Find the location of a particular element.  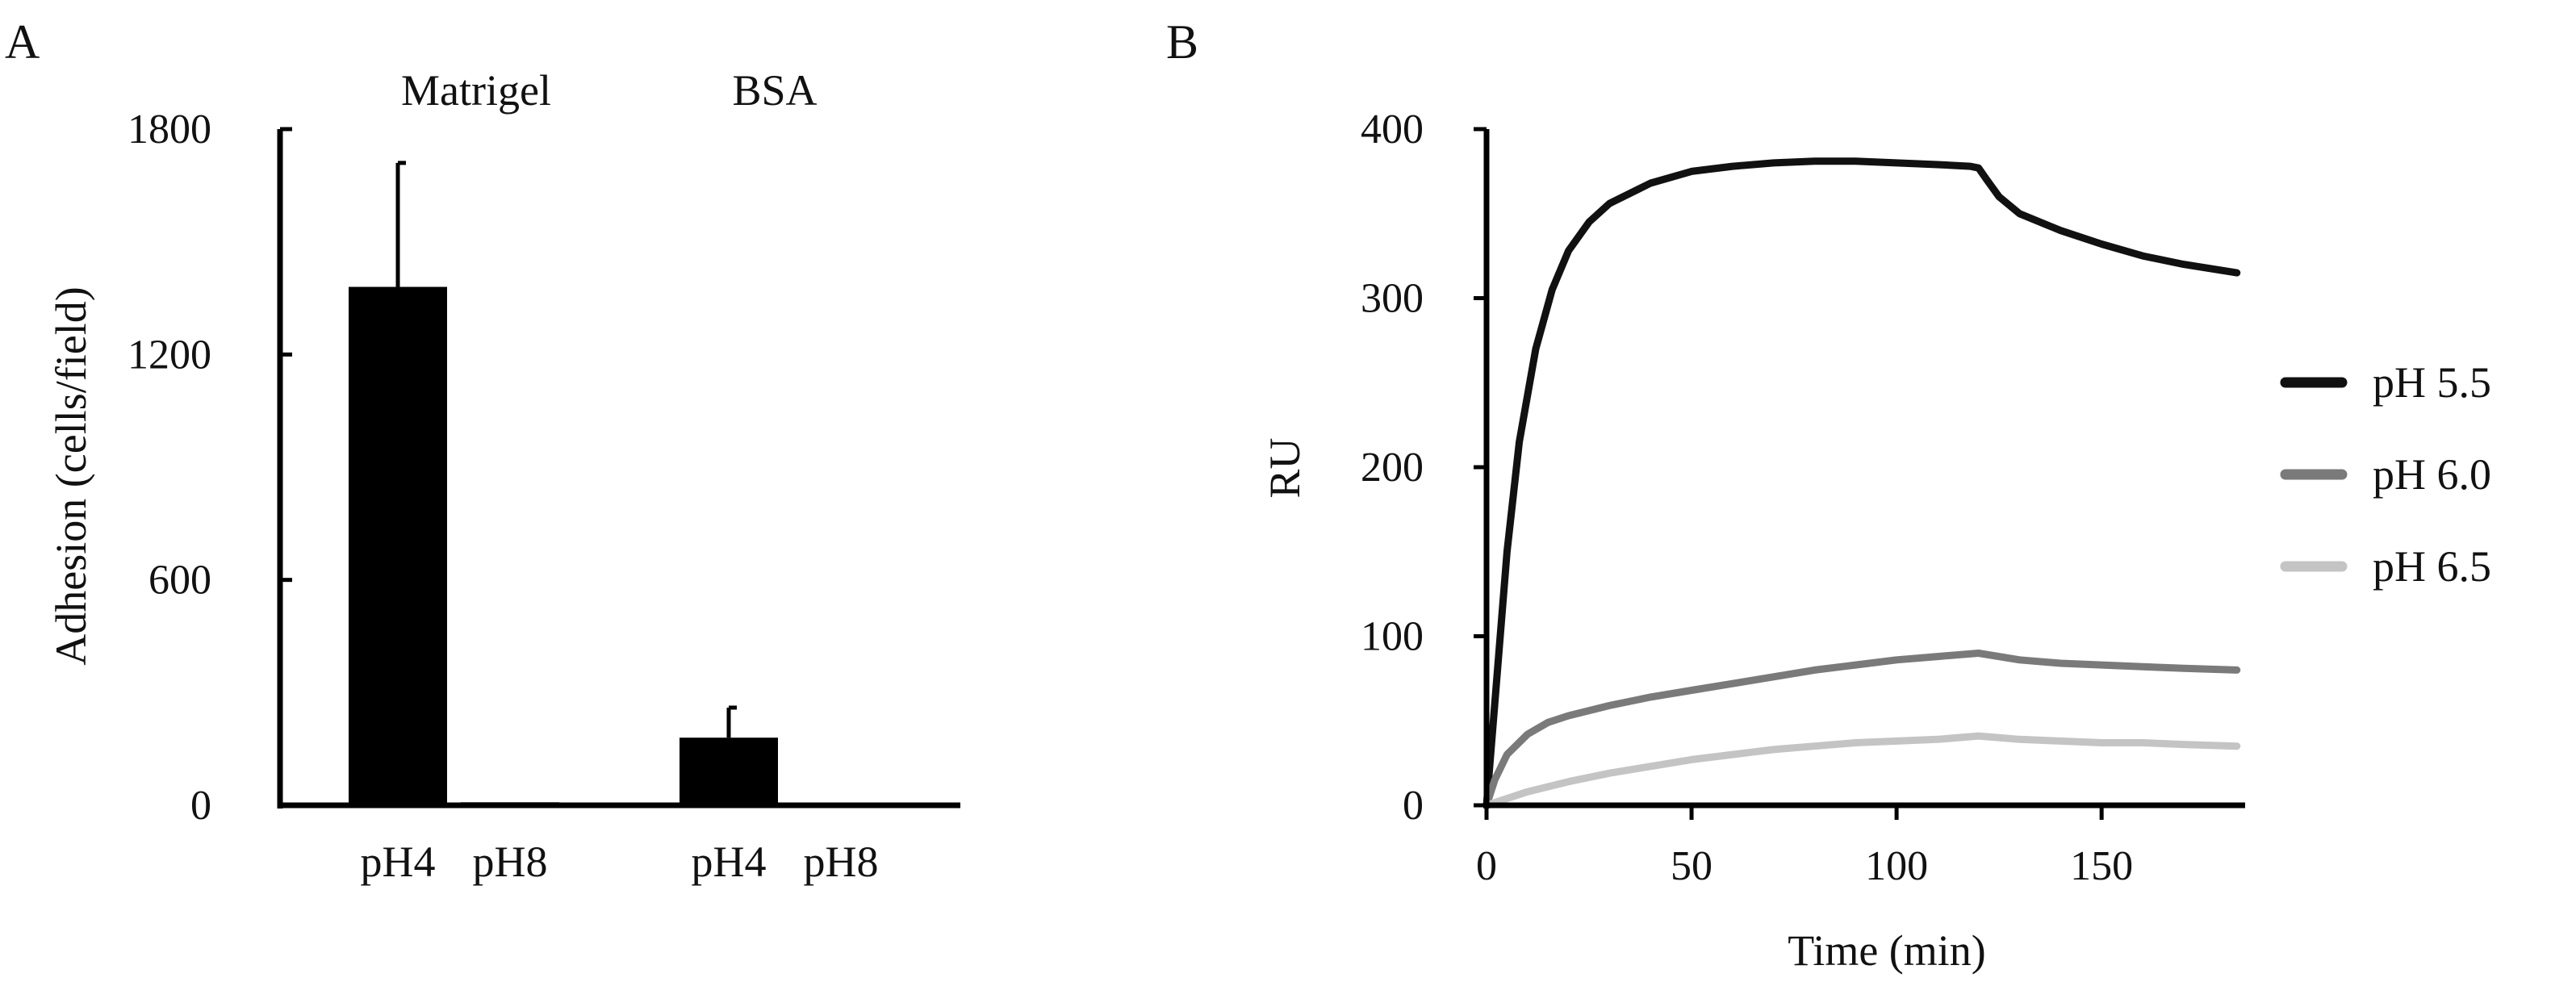

b-y-axis-label: RU is located at coordinates (1285, 468).